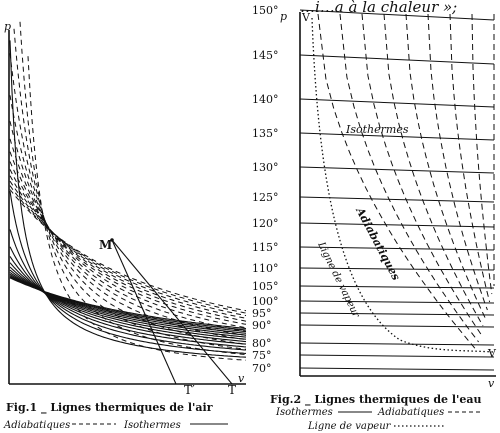  I want to click on fig1-legend-isothermes: Isothermes, so click(152, 425).